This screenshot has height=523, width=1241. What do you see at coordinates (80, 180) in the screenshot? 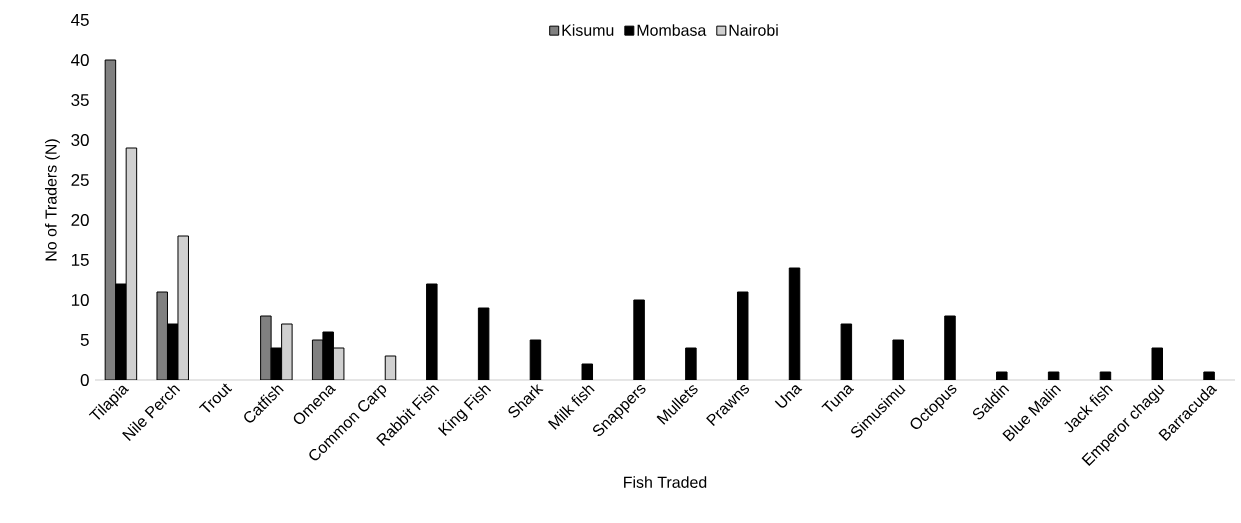
I see `y-tick-label: 25` at bounding box center [80, 180].